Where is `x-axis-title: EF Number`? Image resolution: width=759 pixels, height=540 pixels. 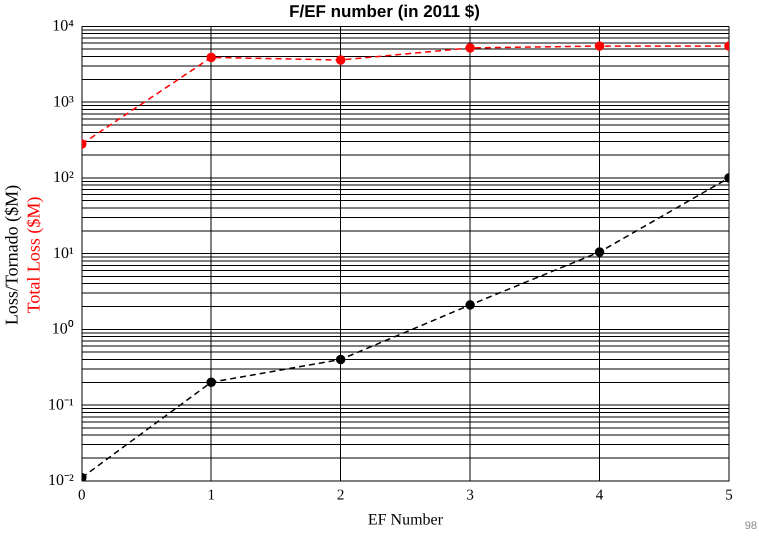
x-axis-title: EF Number is located at coordinates (406, 520).